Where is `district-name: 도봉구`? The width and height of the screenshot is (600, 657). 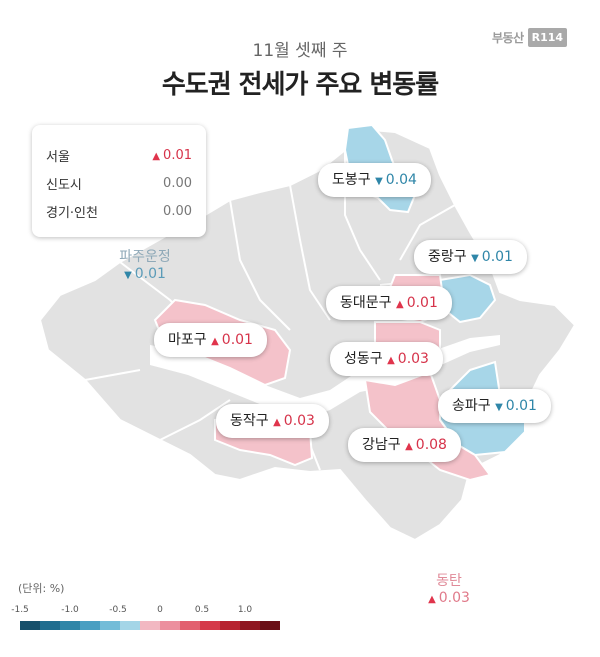
district-name: 도봉구 is located at coordinates (351, 180).